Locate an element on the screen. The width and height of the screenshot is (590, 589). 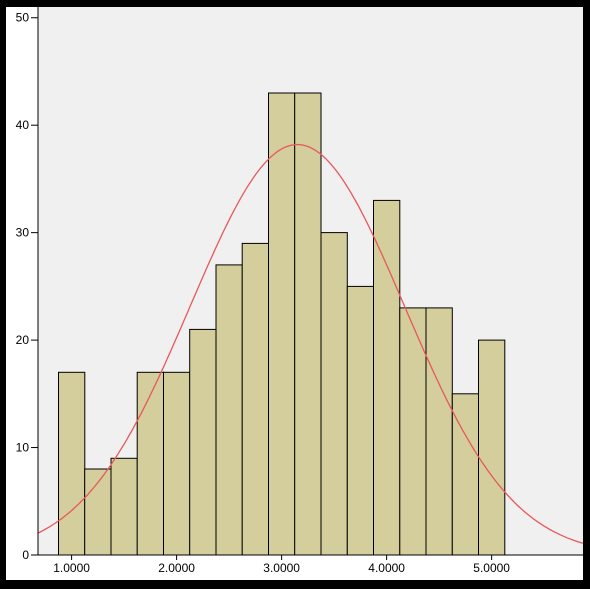
y-tick-label: 20 is located at coordinates (23, 340).